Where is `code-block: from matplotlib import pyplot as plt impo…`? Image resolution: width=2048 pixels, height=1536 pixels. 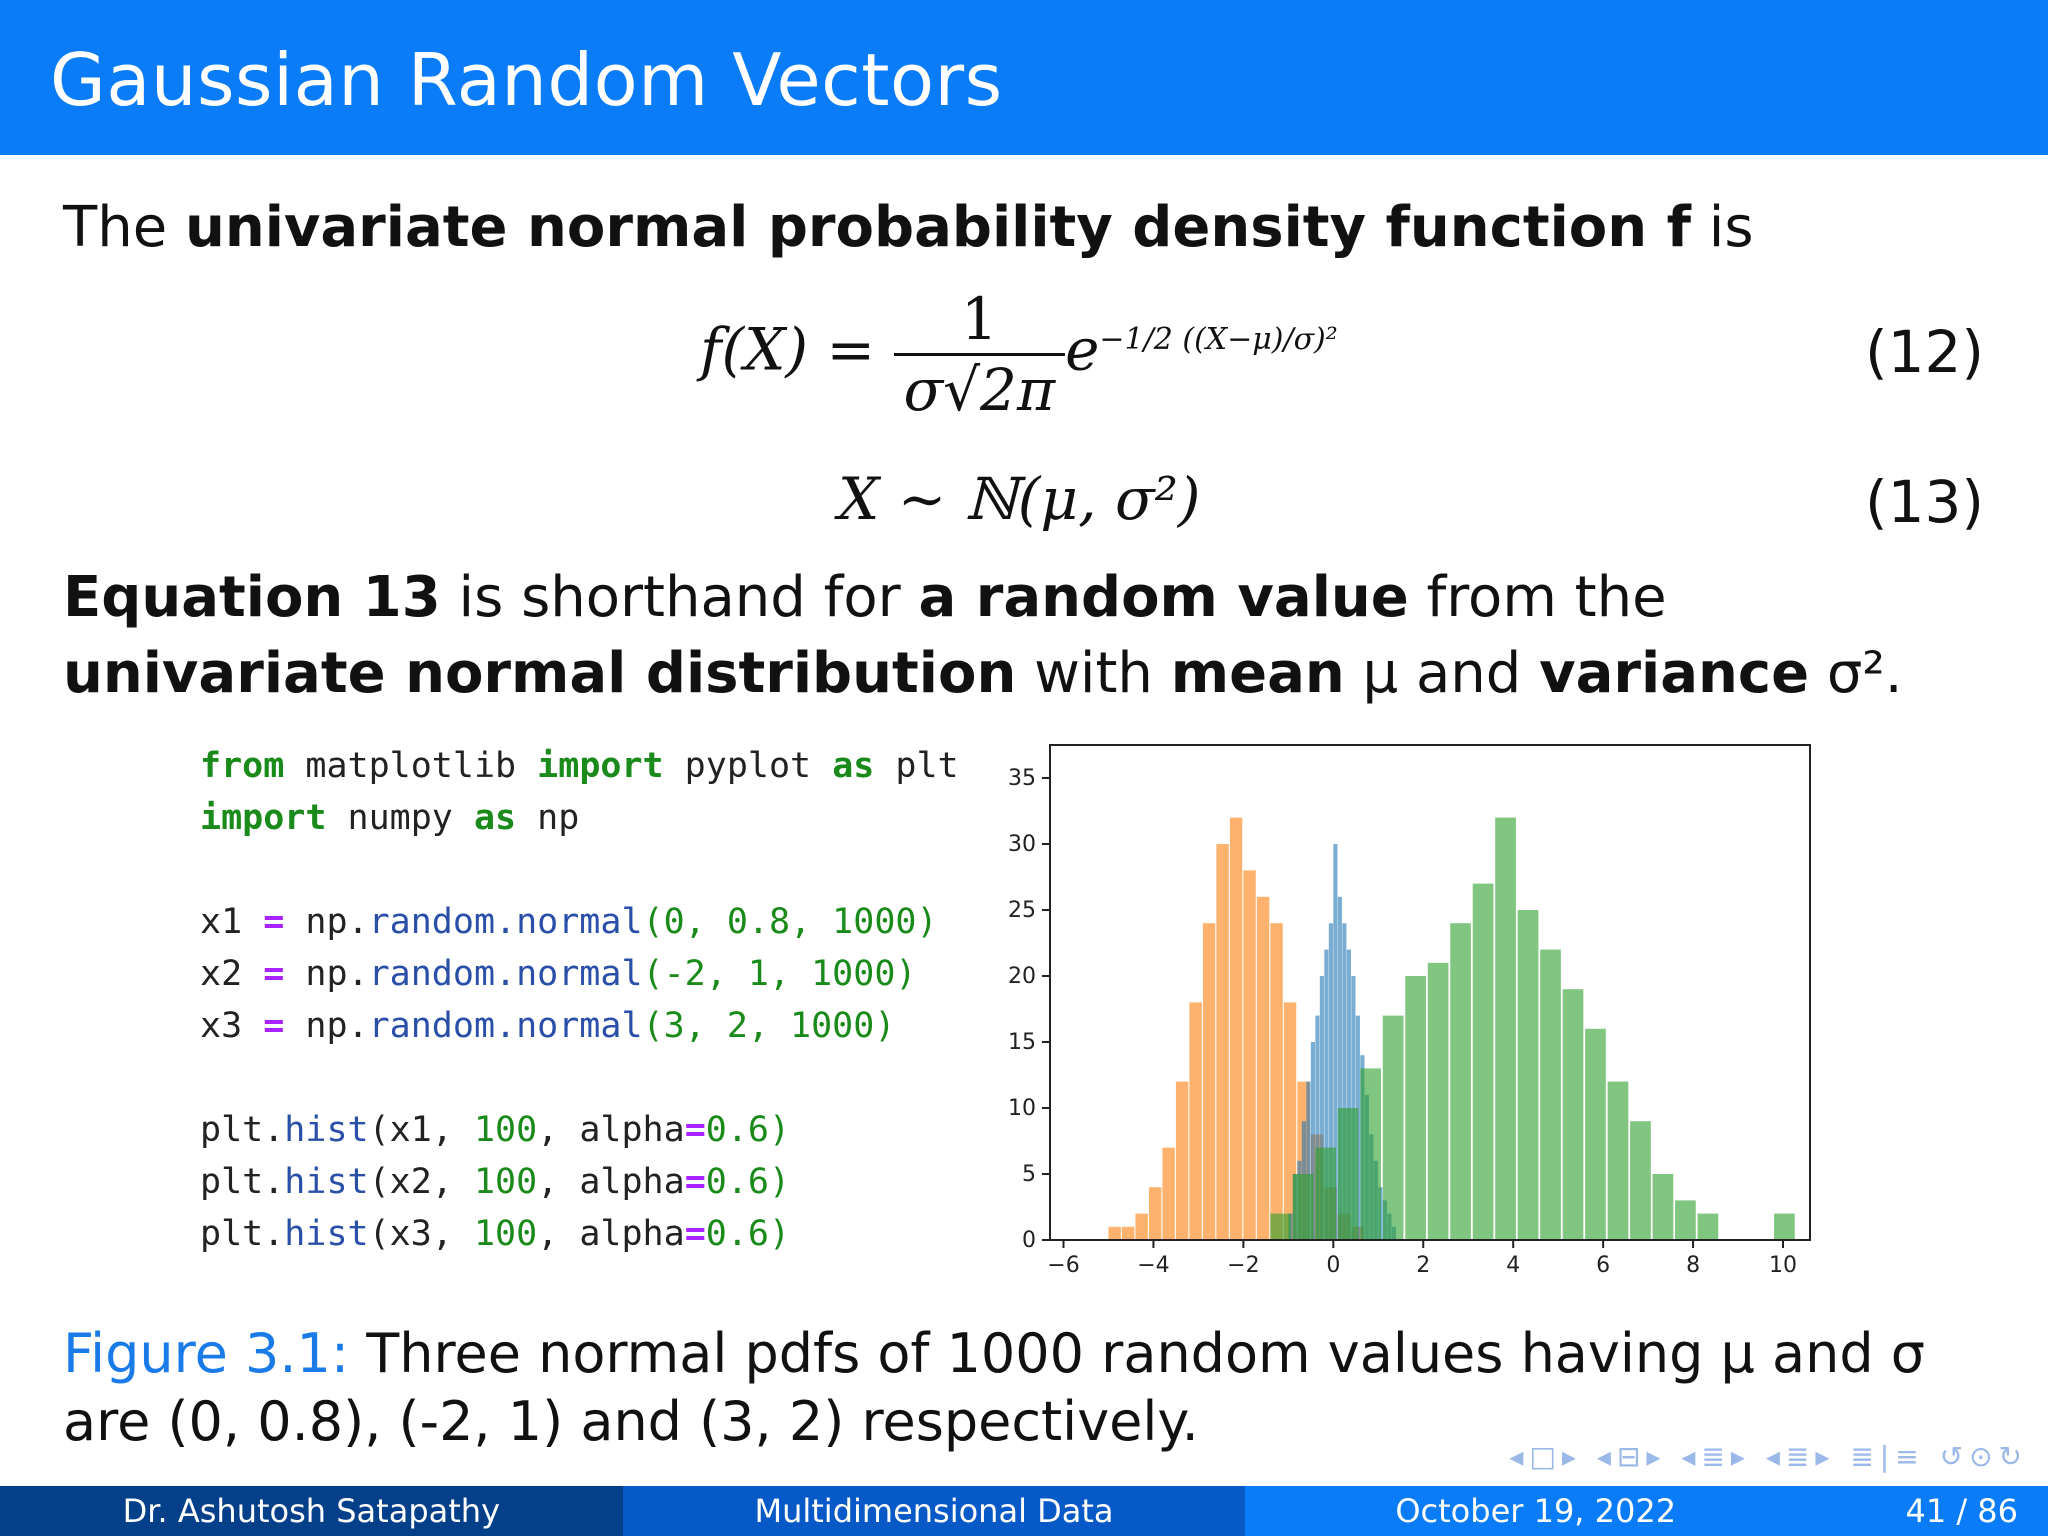
code-block: from matplotlib import pyplot as plt impo… is located at coordinates (579, 1000).